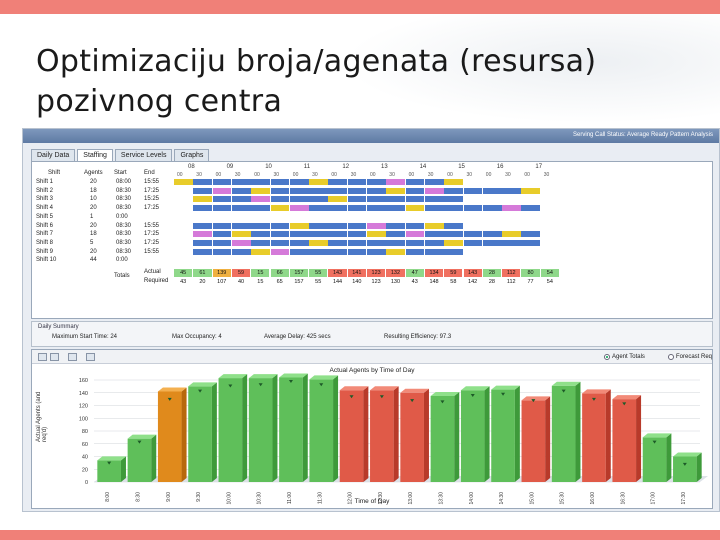 The width and height of the screenshot is (720, 540). What do you see at coordinates (337, 273) in the screenshot?
I see `actual-cell: 143` at bounding box center [337, 273].